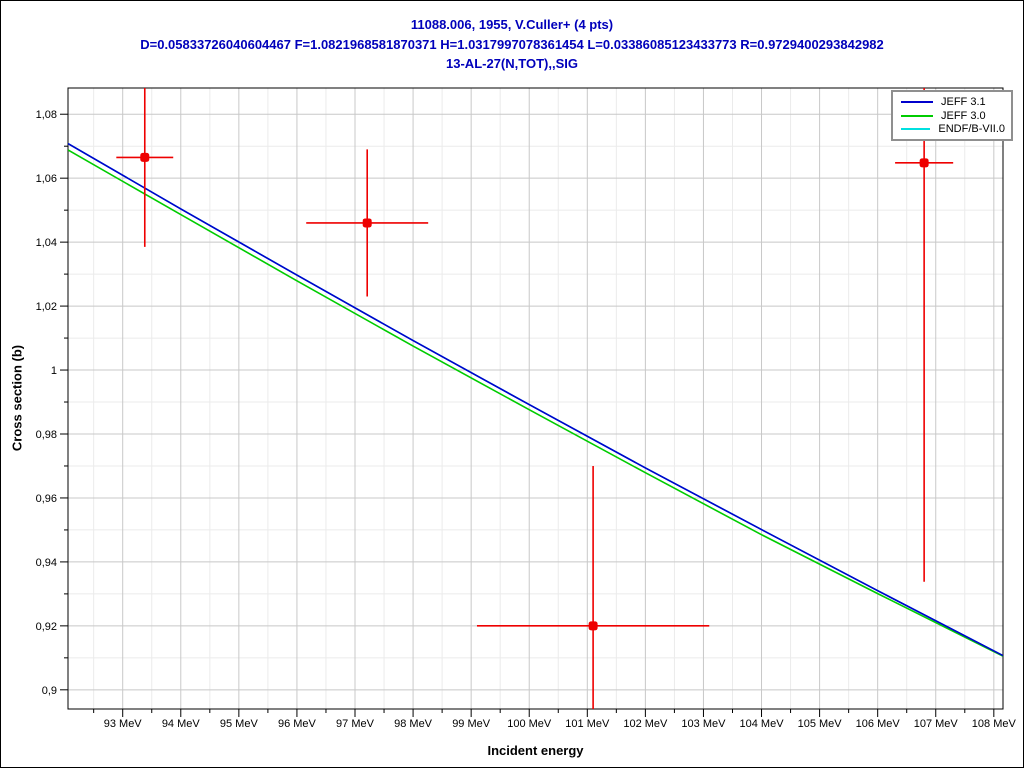  Describe the element at coordinates (181, 724) in the screenshot. I see `x-tick-label: 94 MeV` at that location.